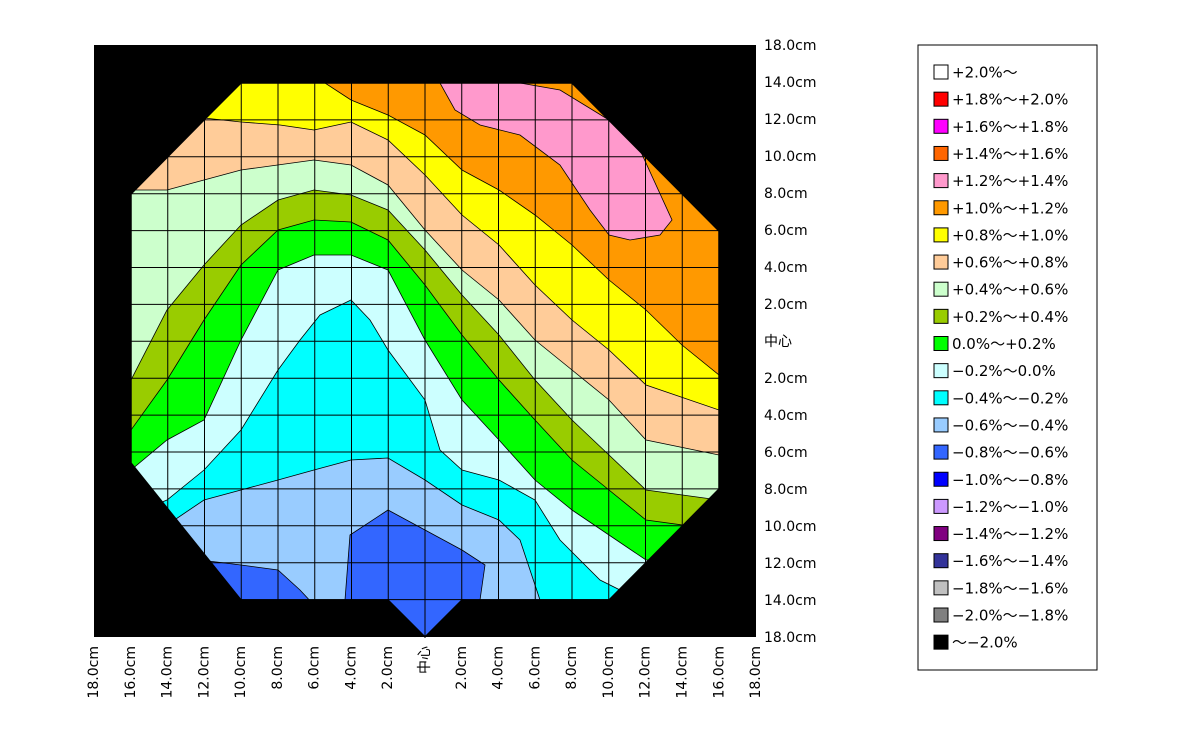 The width and height of the screenshot is (1190, 734). I want to click on legend-label: +0.4%～+0.6%, so click(1010, 290).